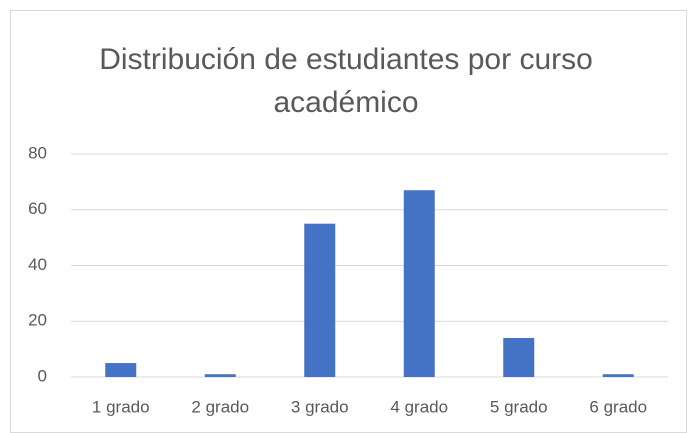 The height and width of the screenshot is (433, 689). I want to click on x-tick-label: 4 grado, so click(419, 406).